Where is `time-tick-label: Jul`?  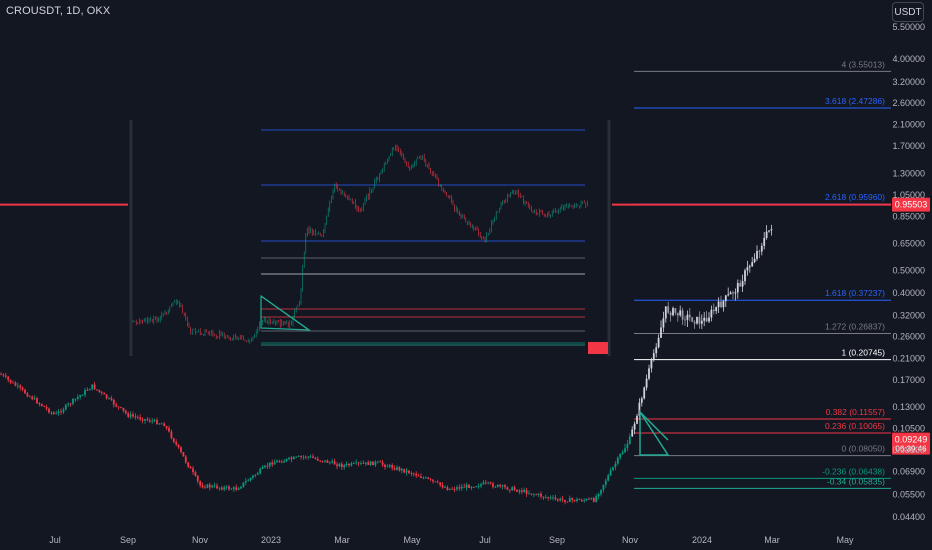
time-tick-label: Jul is located at coordinates (485, 540).